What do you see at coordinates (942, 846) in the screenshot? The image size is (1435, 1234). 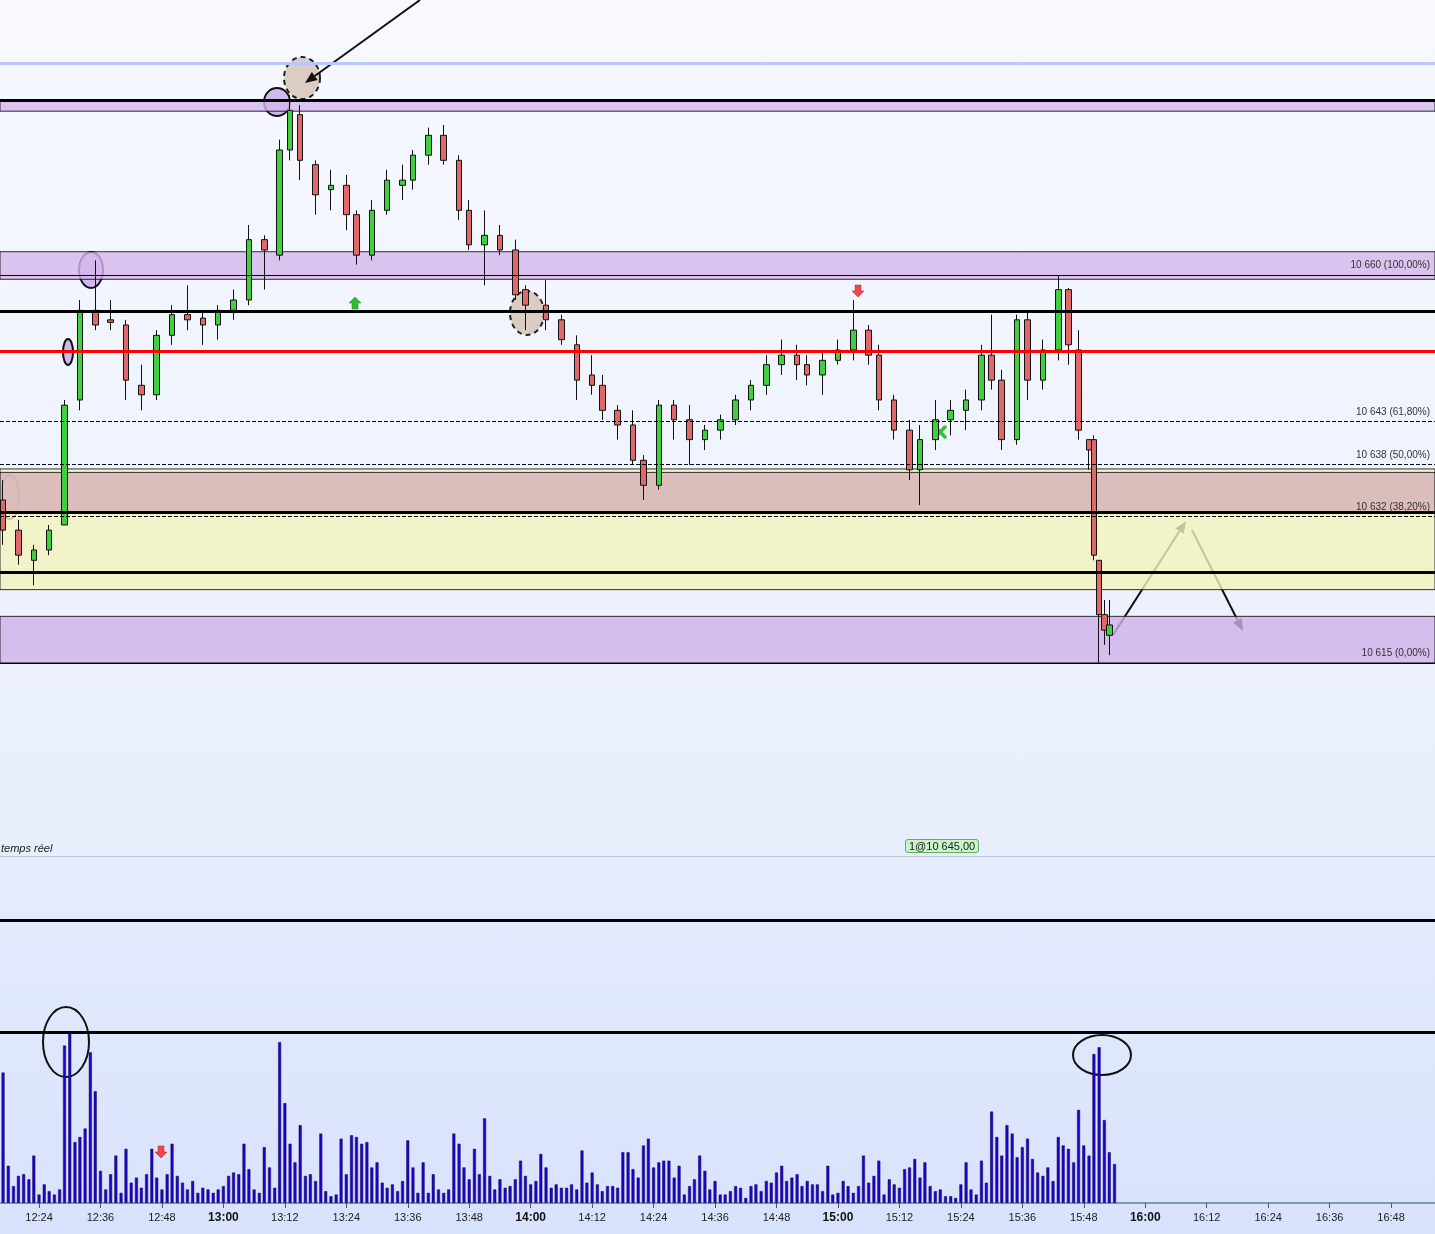 I see `annotation: 1@10 645,00` at bounding box center [942, 846].